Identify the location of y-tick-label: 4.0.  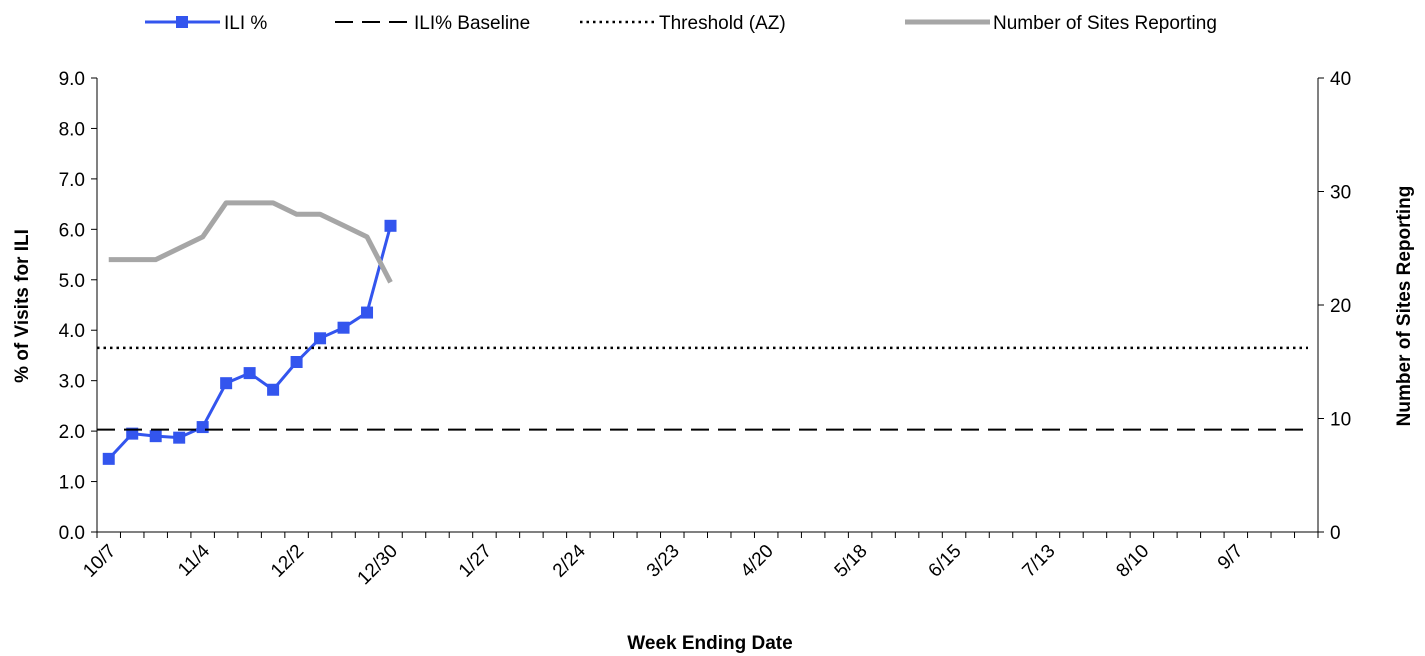
(72, 331).